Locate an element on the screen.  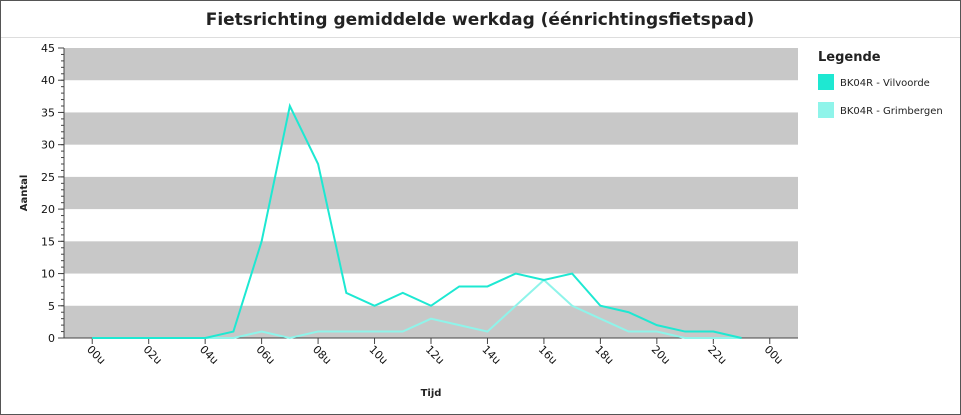
y-tick-label: 15 is located at coordinates (48, 241).